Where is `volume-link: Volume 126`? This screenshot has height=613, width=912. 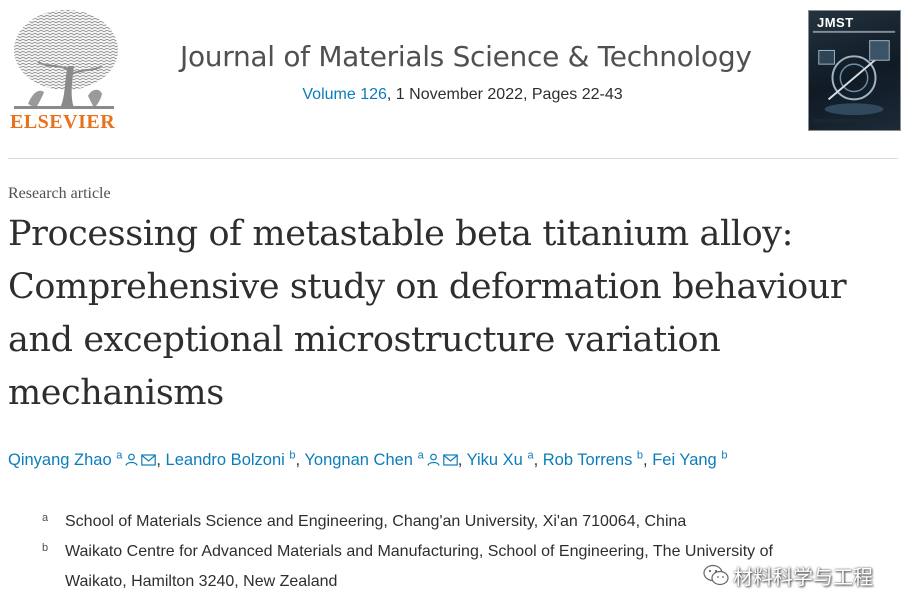 volume-link: Volume 126 is located at coordinates (344, 94).